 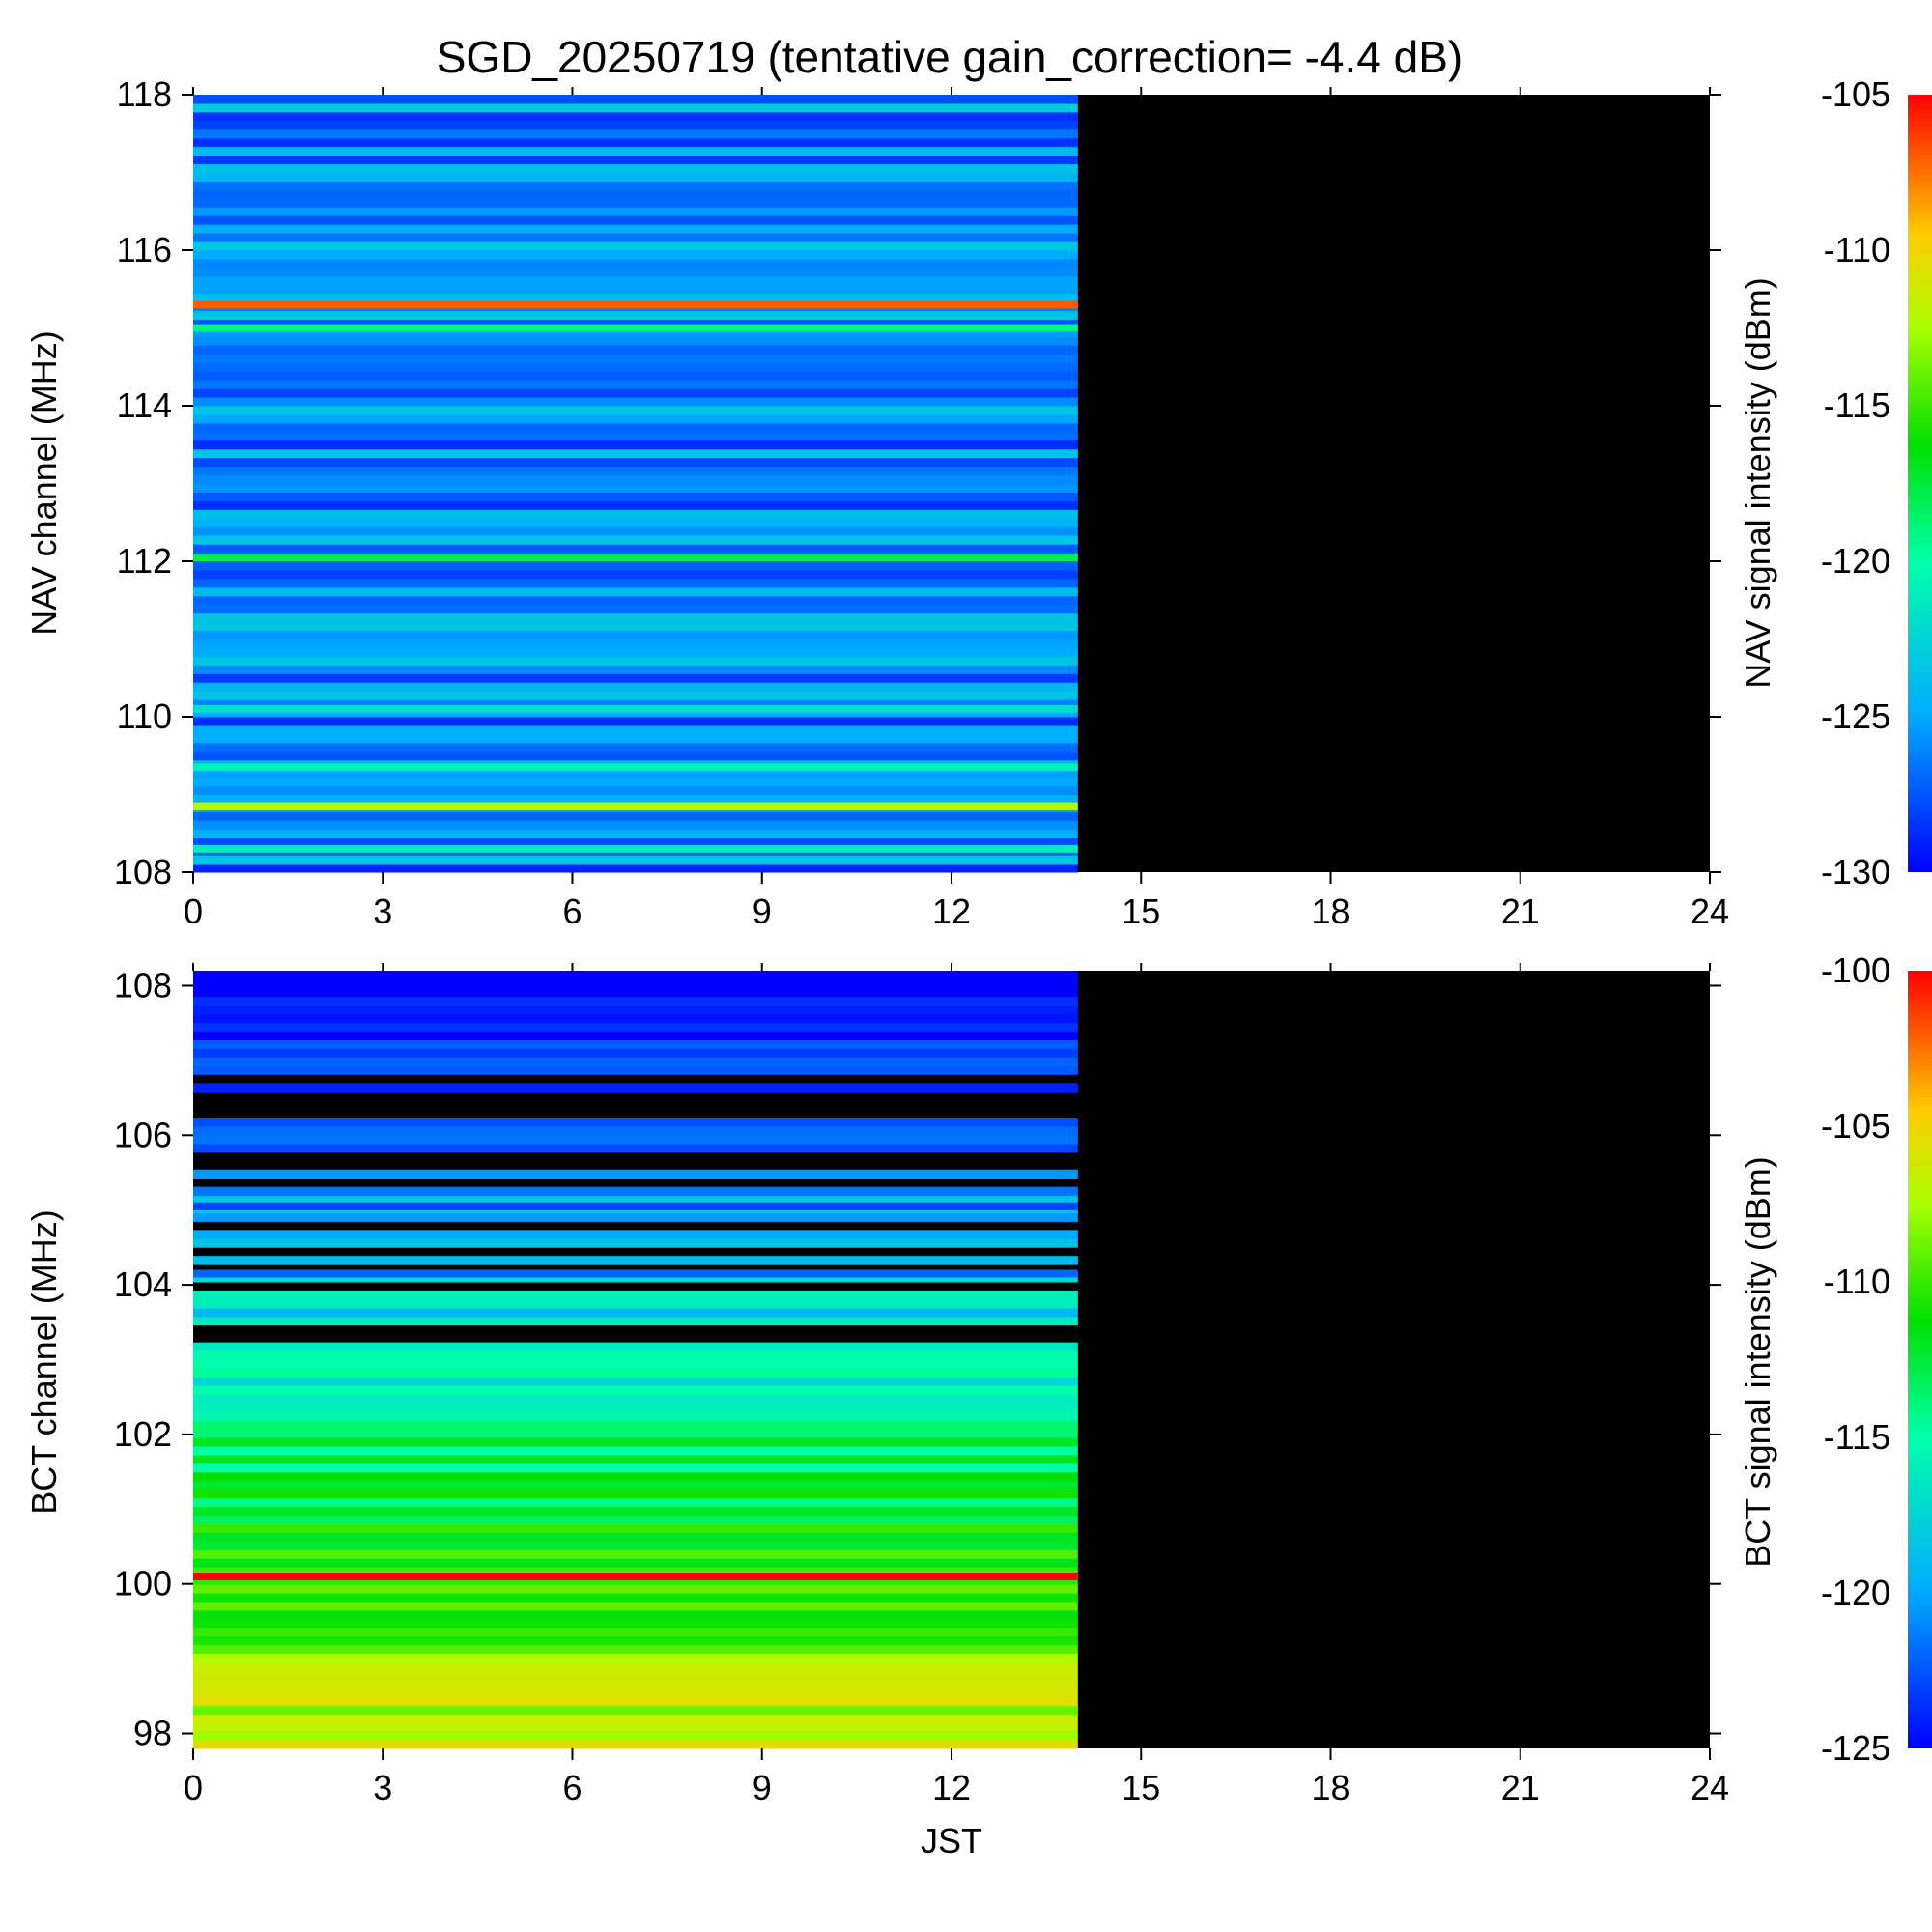 What do you see at coordinates (144, 716) in the screenshot?
I see `y-tick-label: 110` at bounding box center [144, 716].